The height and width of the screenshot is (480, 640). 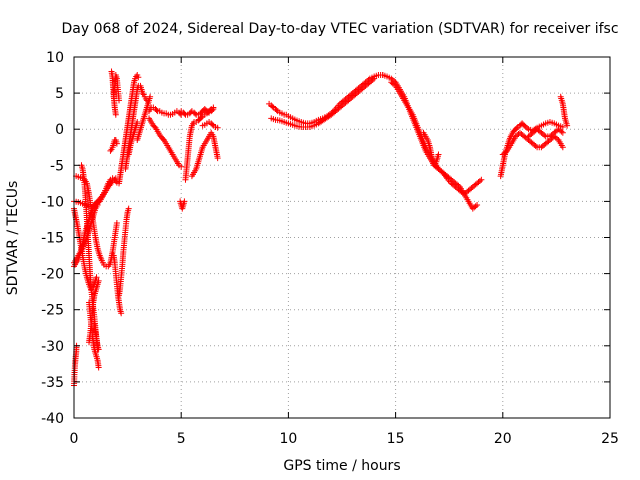 I want to click on x-tick-label: 20, so click(x=503, y=439).